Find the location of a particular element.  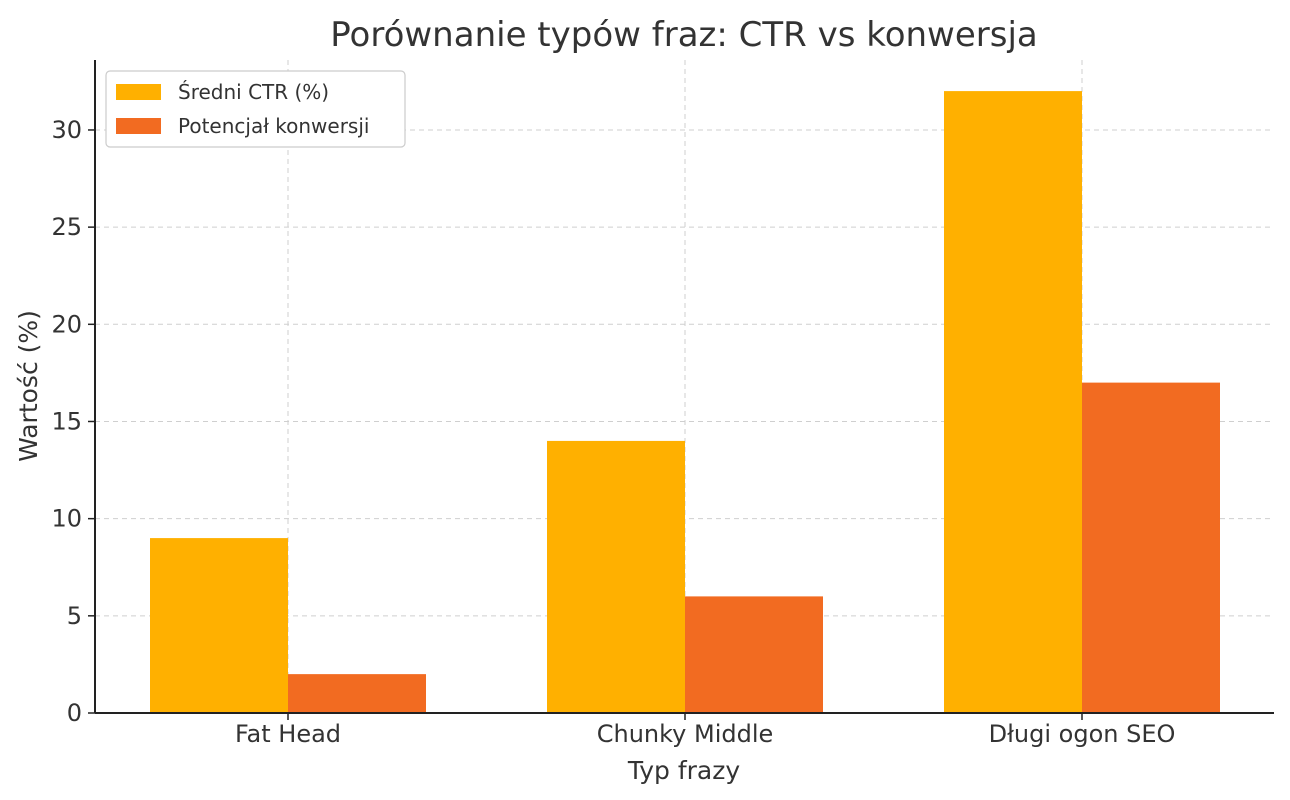

legend-frame is located at coordinates (255, 109).